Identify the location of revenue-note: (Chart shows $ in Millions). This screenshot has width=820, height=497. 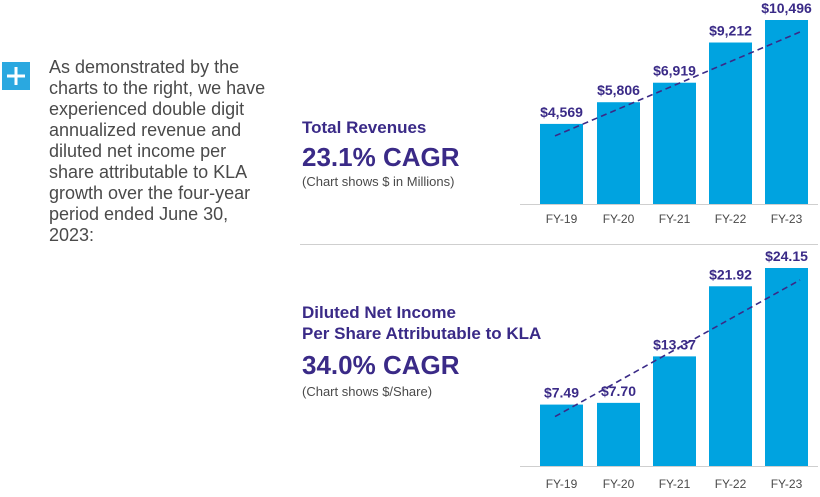
(378, 181).